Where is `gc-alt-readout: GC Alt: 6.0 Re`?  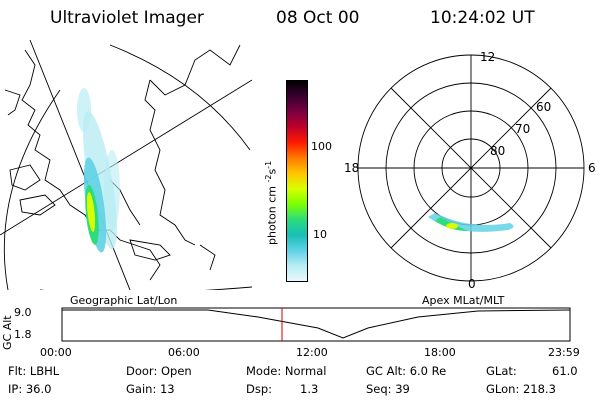 gc-alt-readout: GC Alt: 6.0 Re is located at coordinates (406, 371).